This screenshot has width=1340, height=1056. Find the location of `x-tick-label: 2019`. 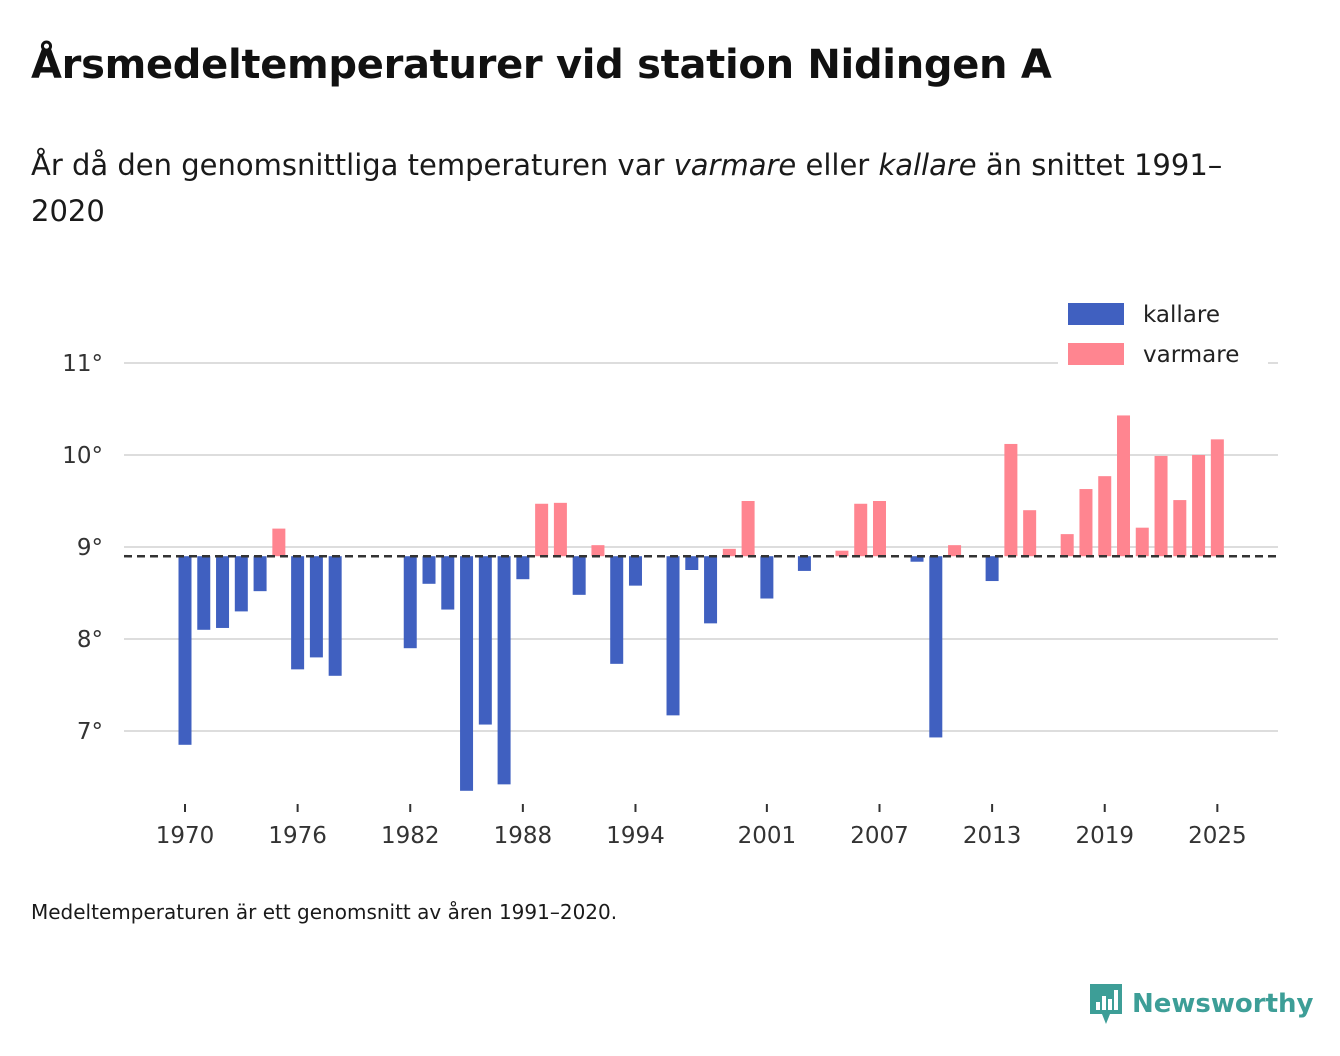

x-tick-label: 2019 is located at coordinates (1104, 836).